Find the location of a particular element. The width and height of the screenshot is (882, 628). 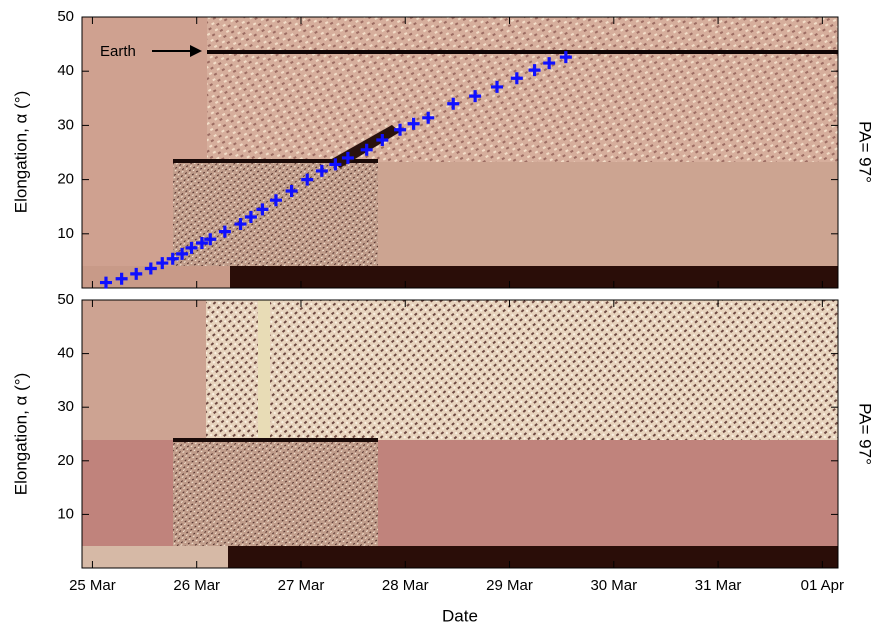

x-tick-label: 30 Mar is located at coordinates (613, 585).